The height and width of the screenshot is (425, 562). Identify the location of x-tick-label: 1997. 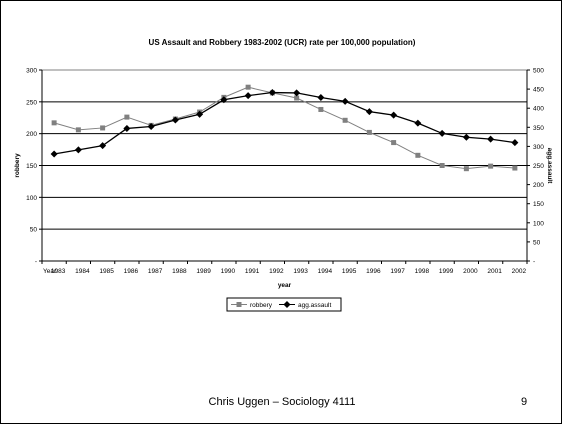
(397, 271).